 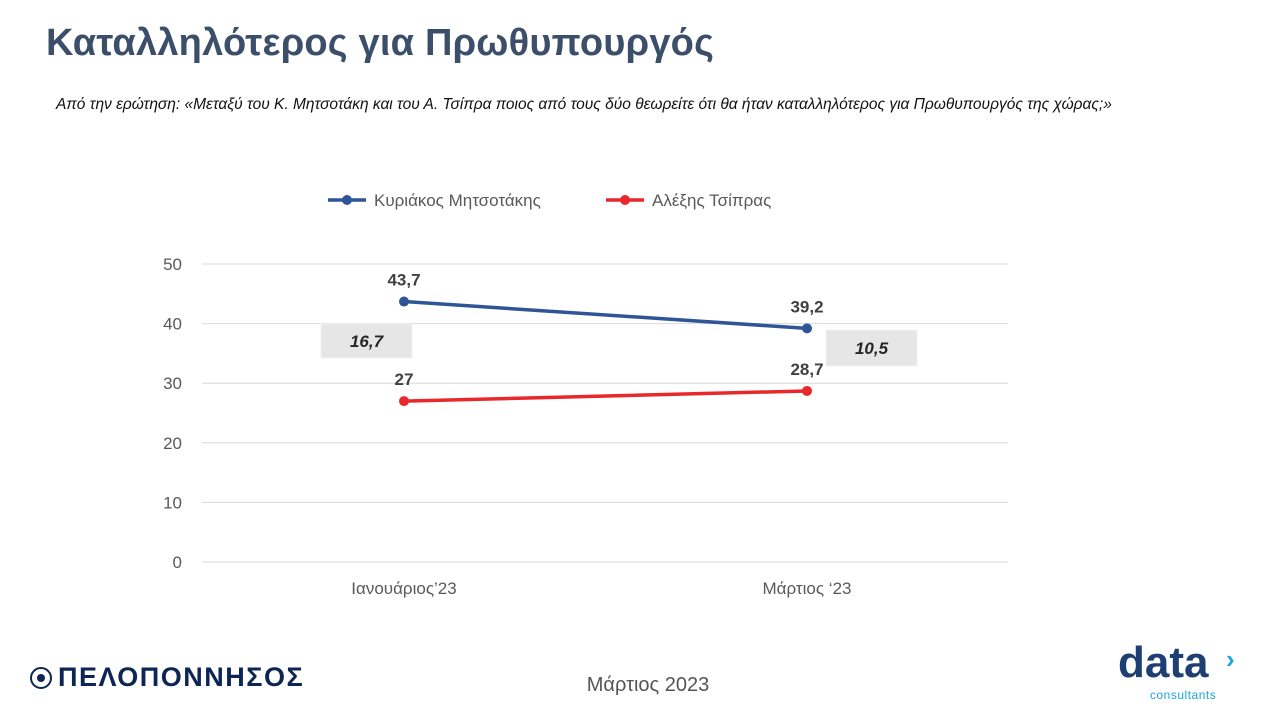 I want to click on data-label: 27, so click(x=404, y=379).